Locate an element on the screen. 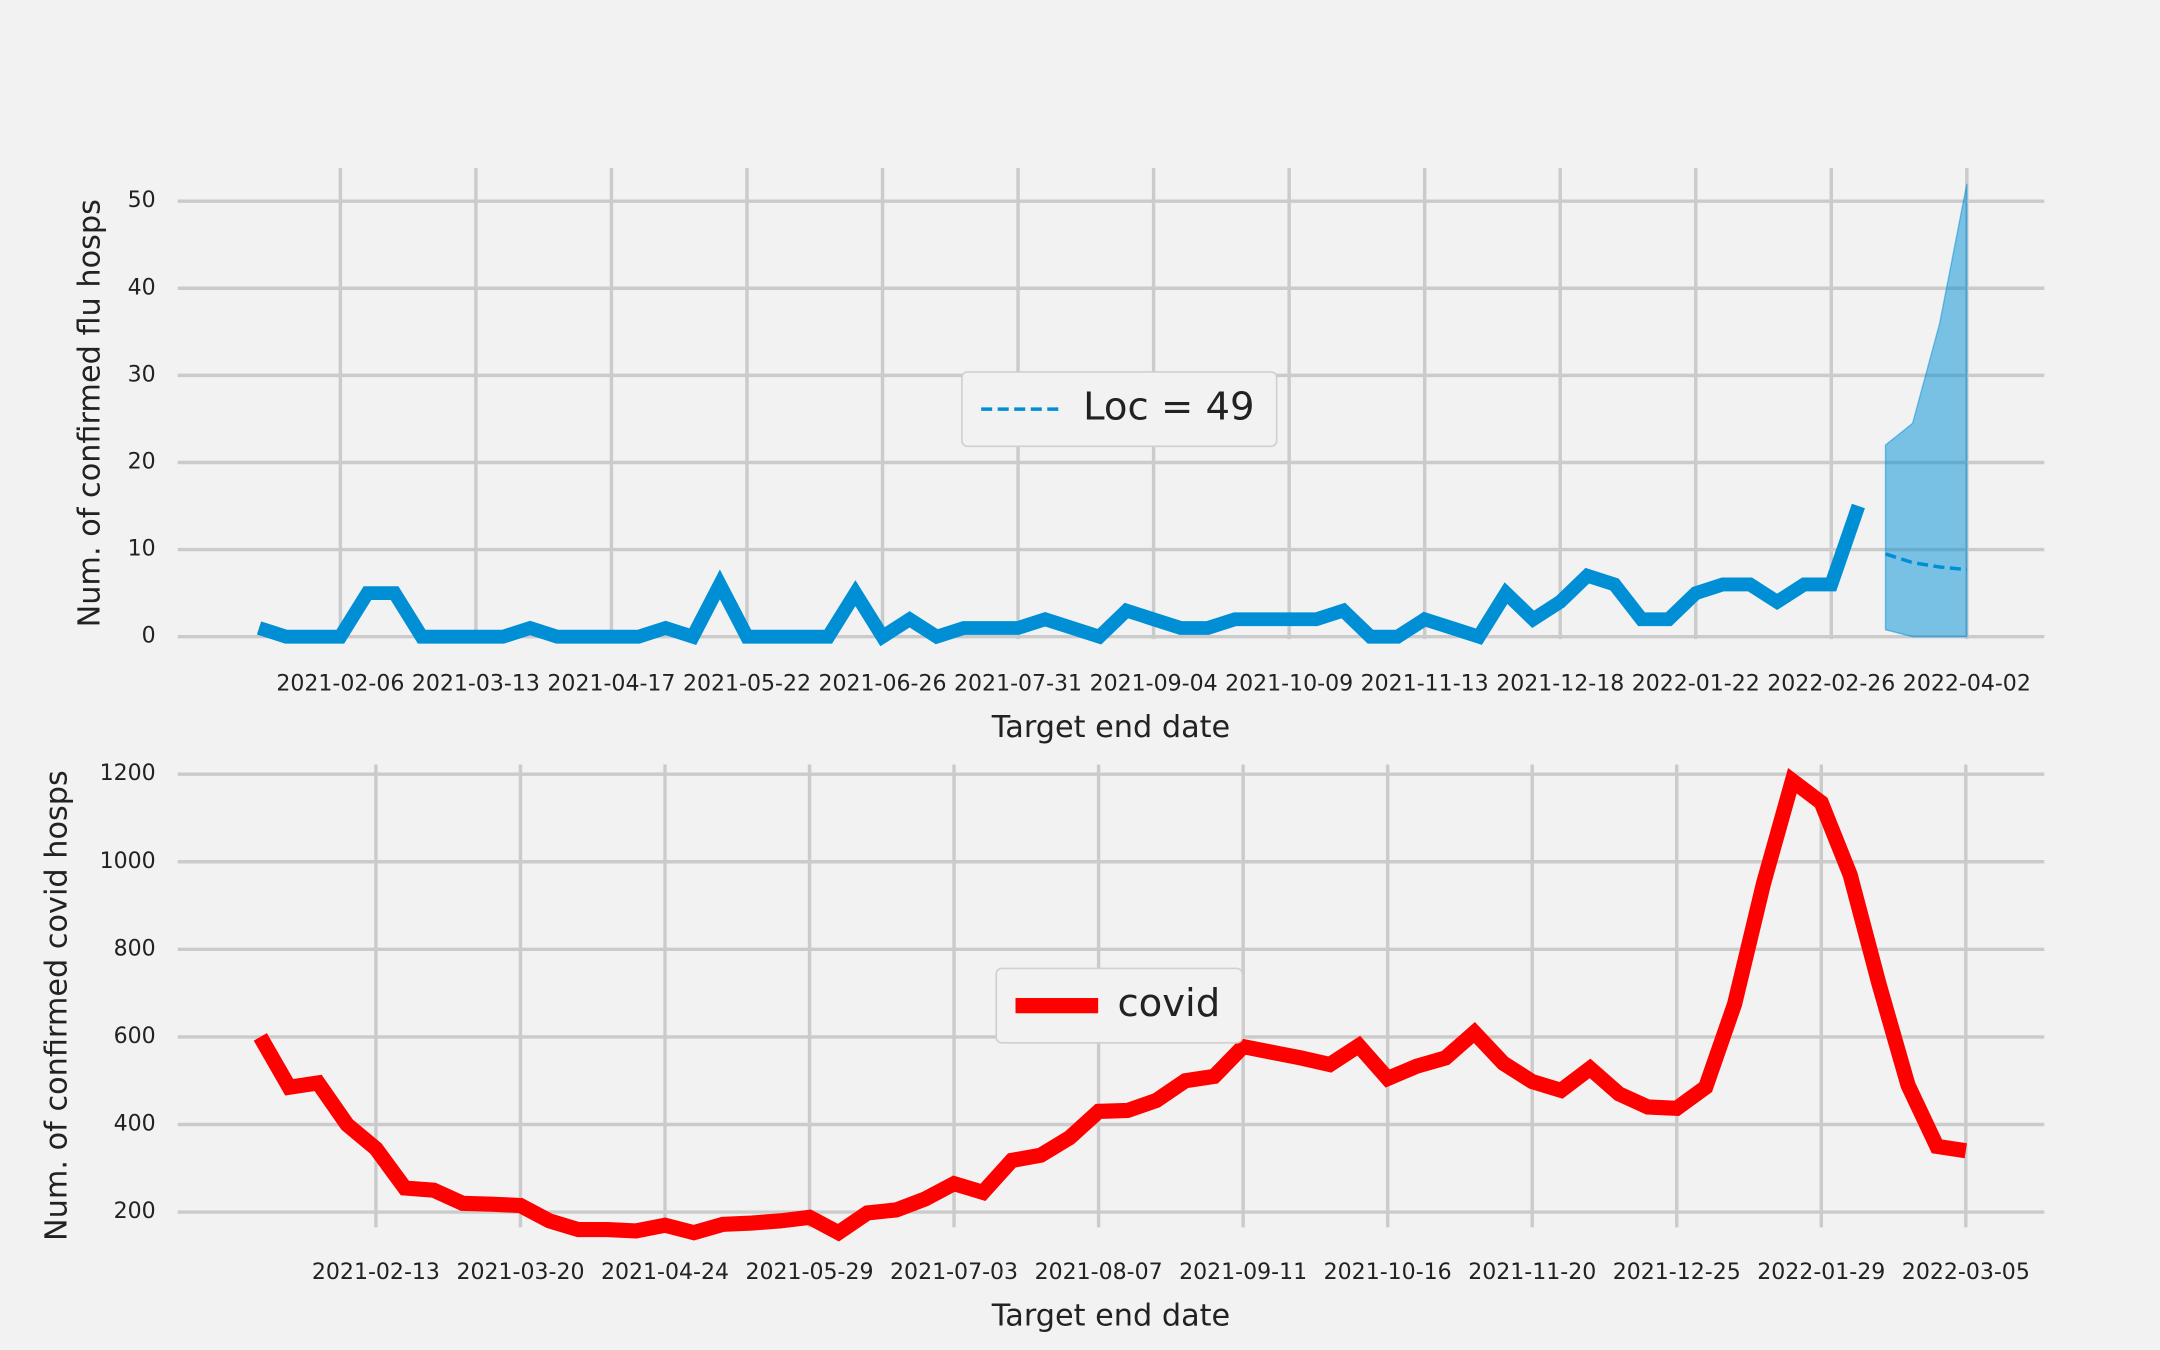  y-tick-label: 50 is located at coordinates (142, 200).